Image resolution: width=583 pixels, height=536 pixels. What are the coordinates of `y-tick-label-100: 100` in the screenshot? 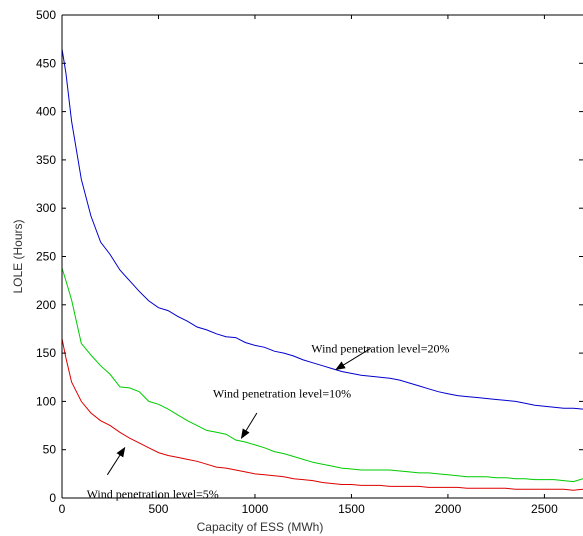 It's located at (46, 401).